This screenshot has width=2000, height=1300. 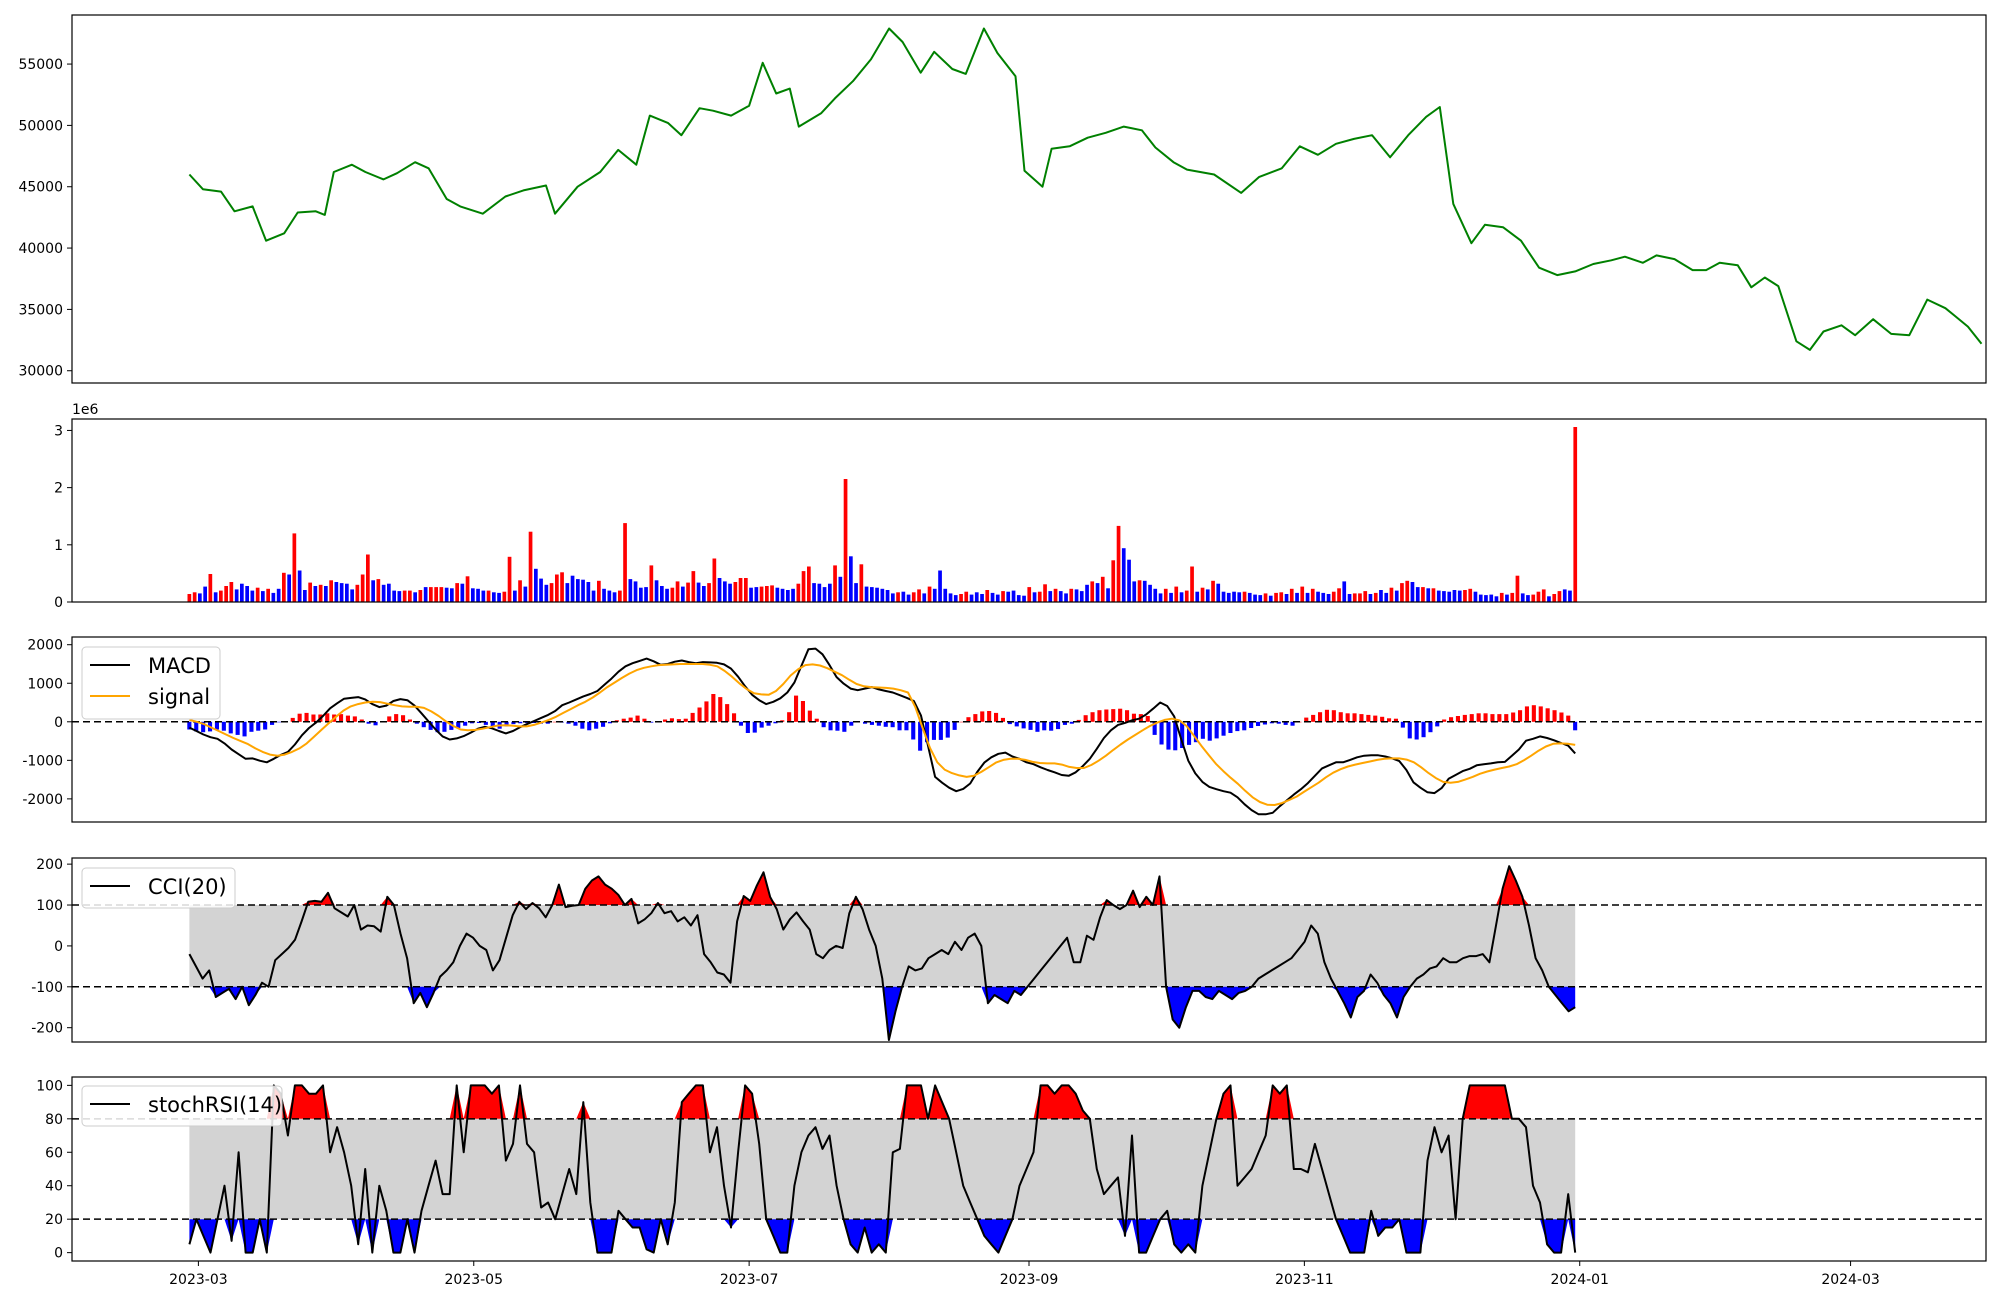 What do you see at coordinates (54, 1153) in the screenshot?
I see `stochrsi-ytick-label: 60` at bounding box center [54, 1153].